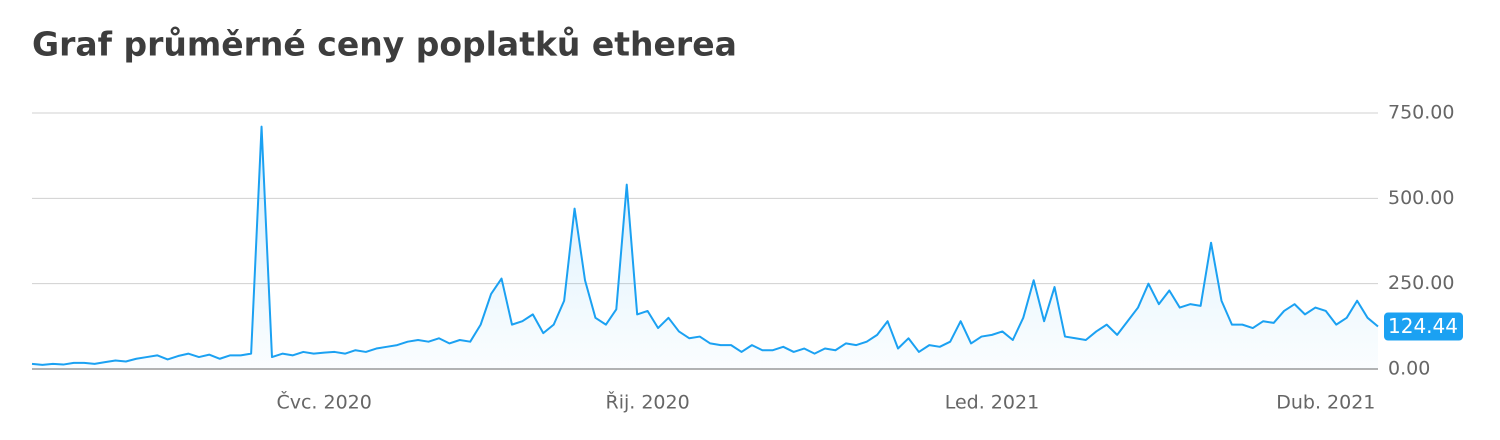 This screenshot has width=1500, height=440. What do you see at coordinates (648, 402) in the screenshot?
I see `x-tick-label: Řij. 2020` at bounding box center [648, 402].